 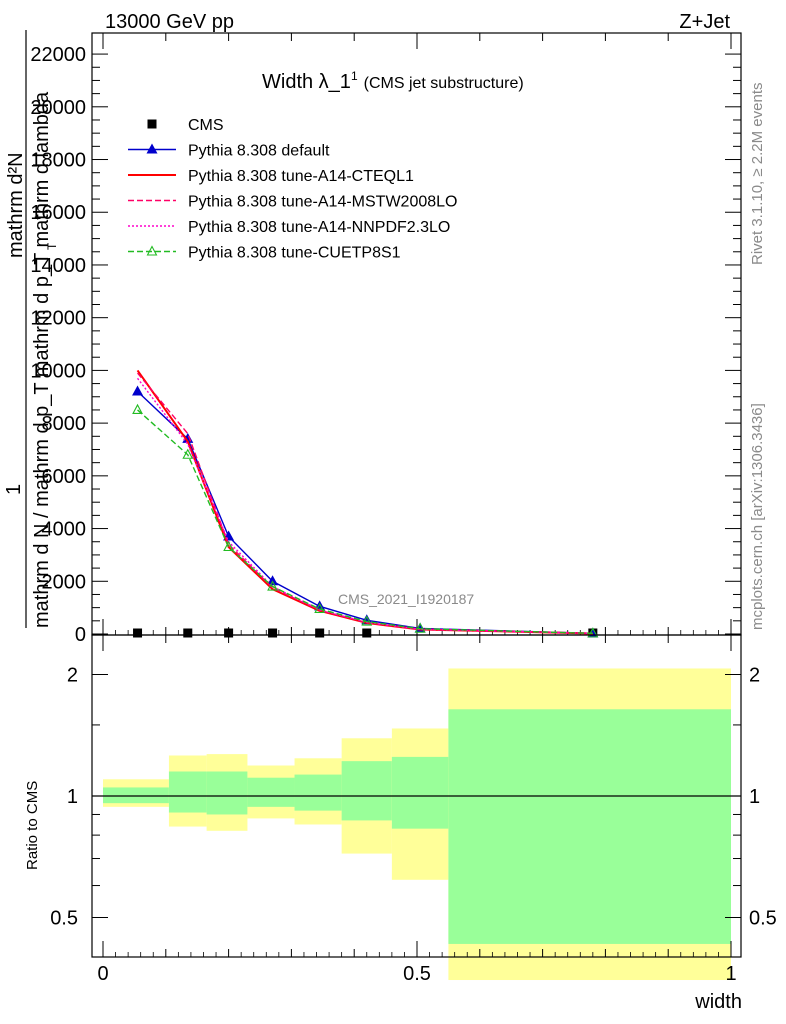 What do you see at coordinates (64, 477) in the screenshot?
I see `main-ytick-label-3: 6000` at bounding box center [64, 477].